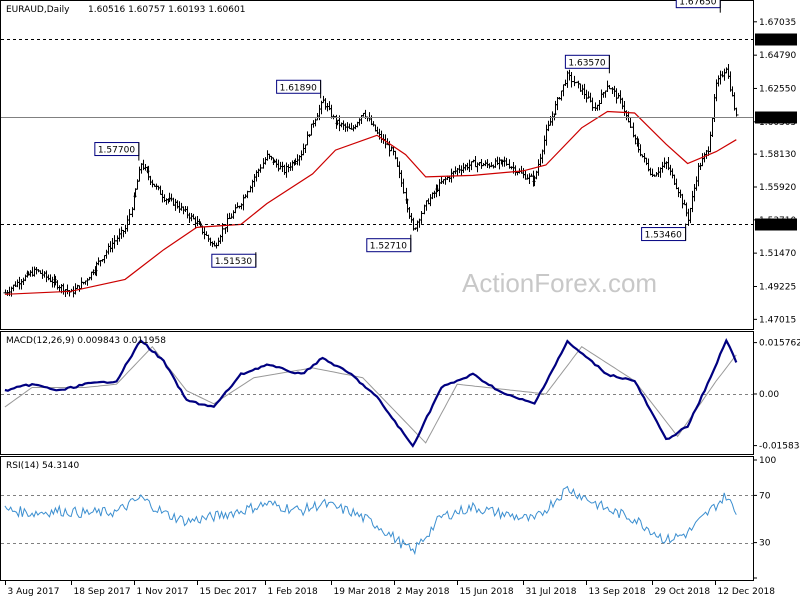  Describe the element at coordinates (777, 155) in the screenshot. I see `price-ytick-label-4: 1.58130` at that location.